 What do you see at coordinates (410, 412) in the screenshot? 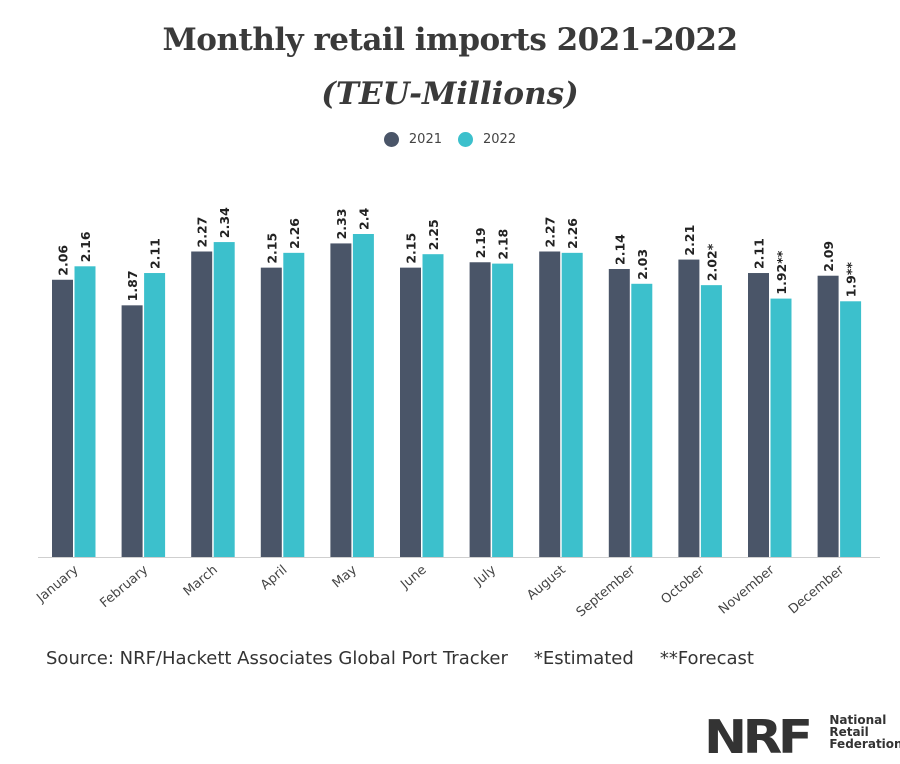
I see `bar-2021-june` at bounding box center [410, 412].